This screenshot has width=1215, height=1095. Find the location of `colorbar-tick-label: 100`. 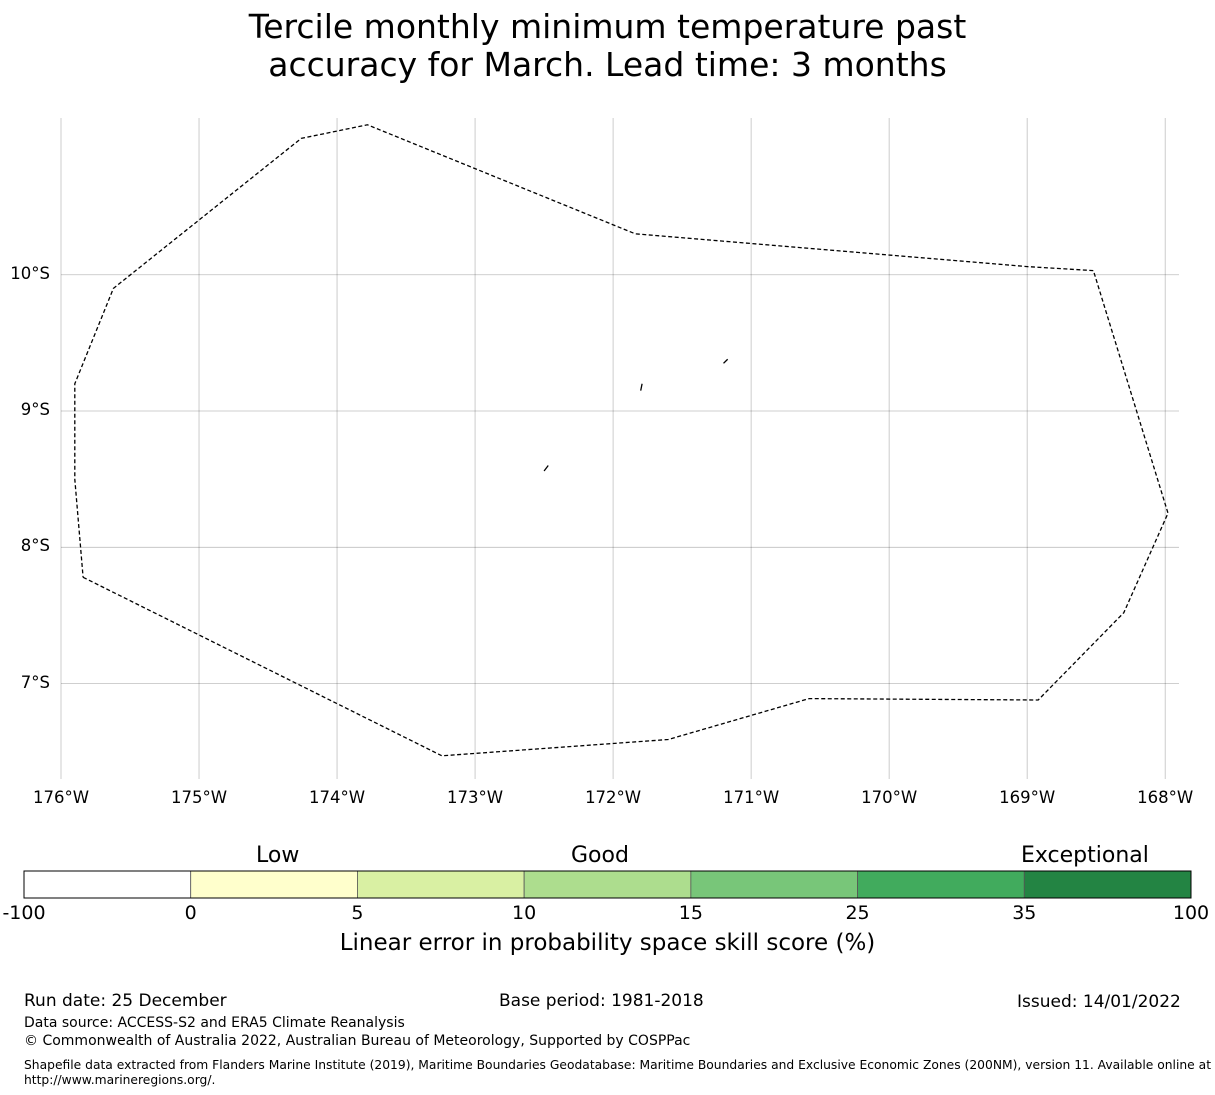

colorbar-tick-label: 100 is located at coordinates (1191, 913).